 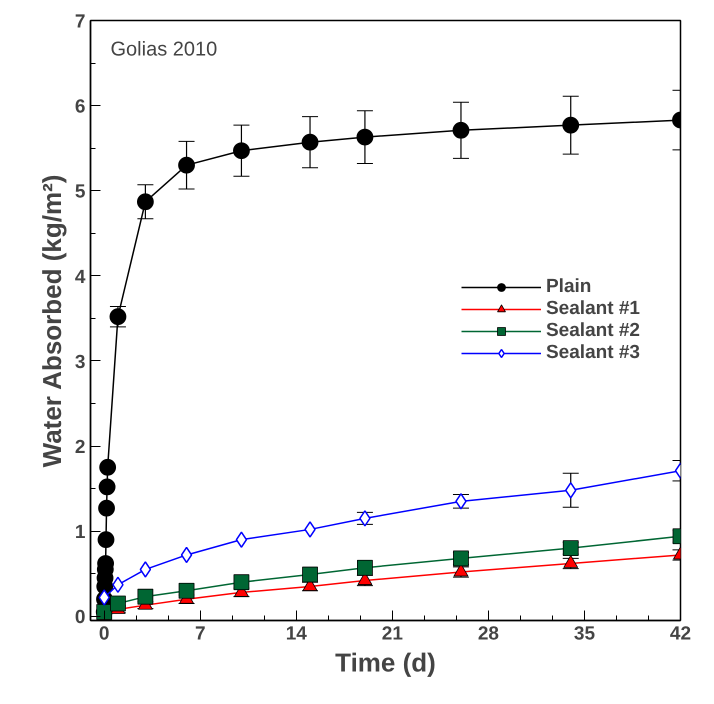 I want to click on y-tick-label: 2, so click(x=80, y=447).